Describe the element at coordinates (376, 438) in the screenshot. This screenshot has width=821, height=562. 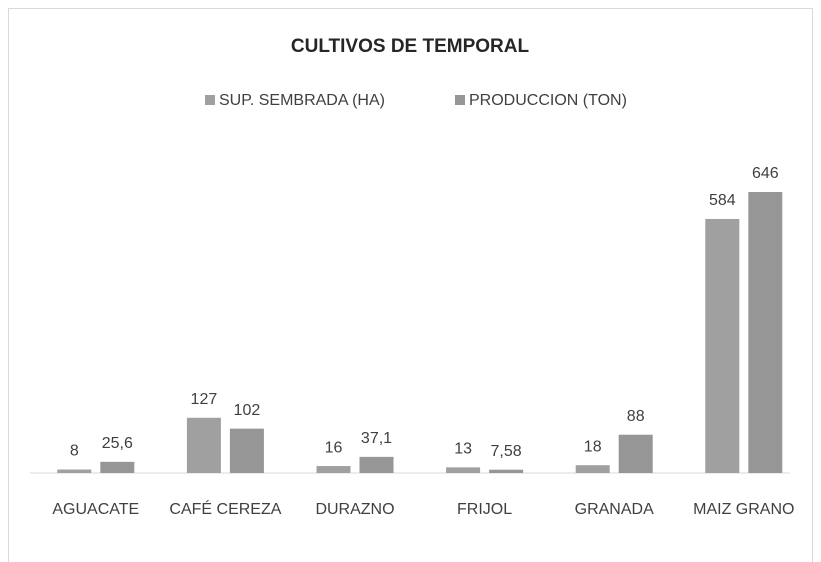
I see `value-label: 37,1` at that location.